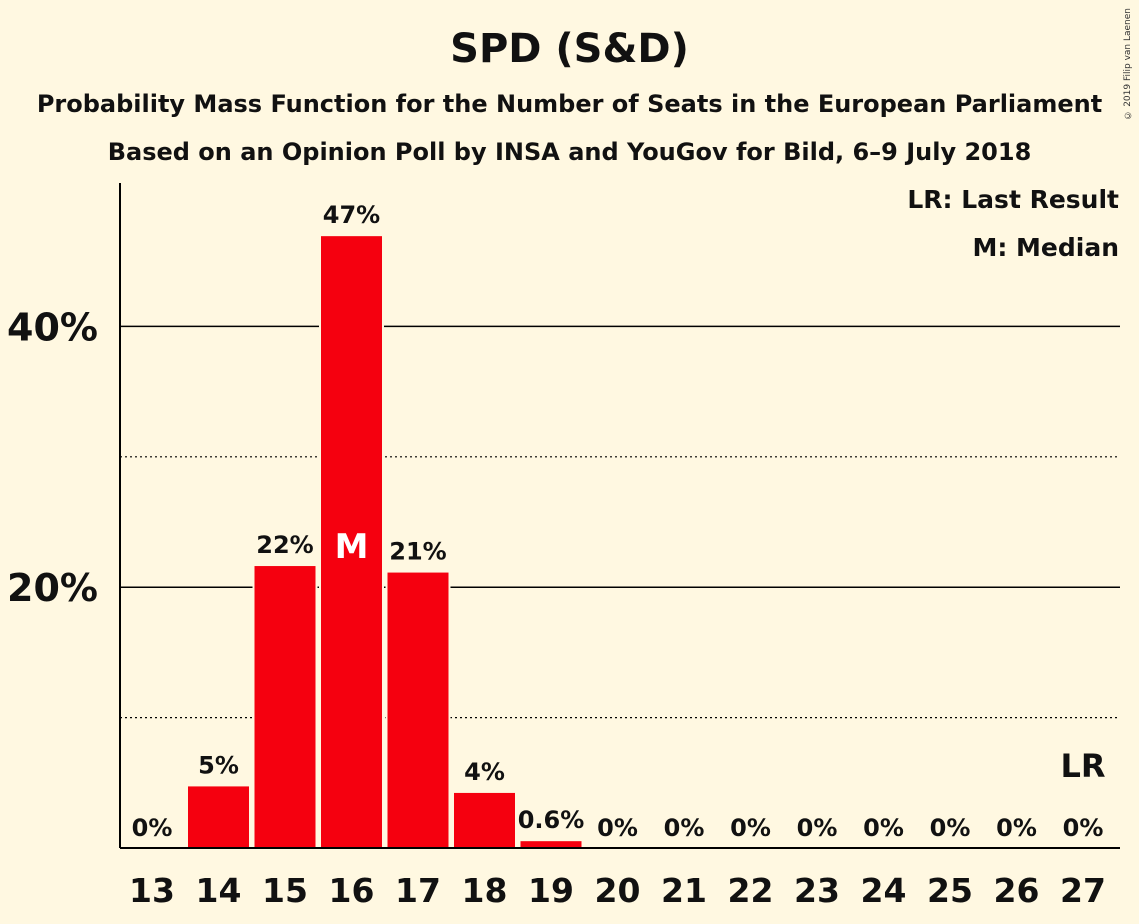 The height and width of the screenshot is (924, 1139). Describe the element at coordinates (52, 327) in the screenshot. I see `y-tick-label: 40%` at that location.